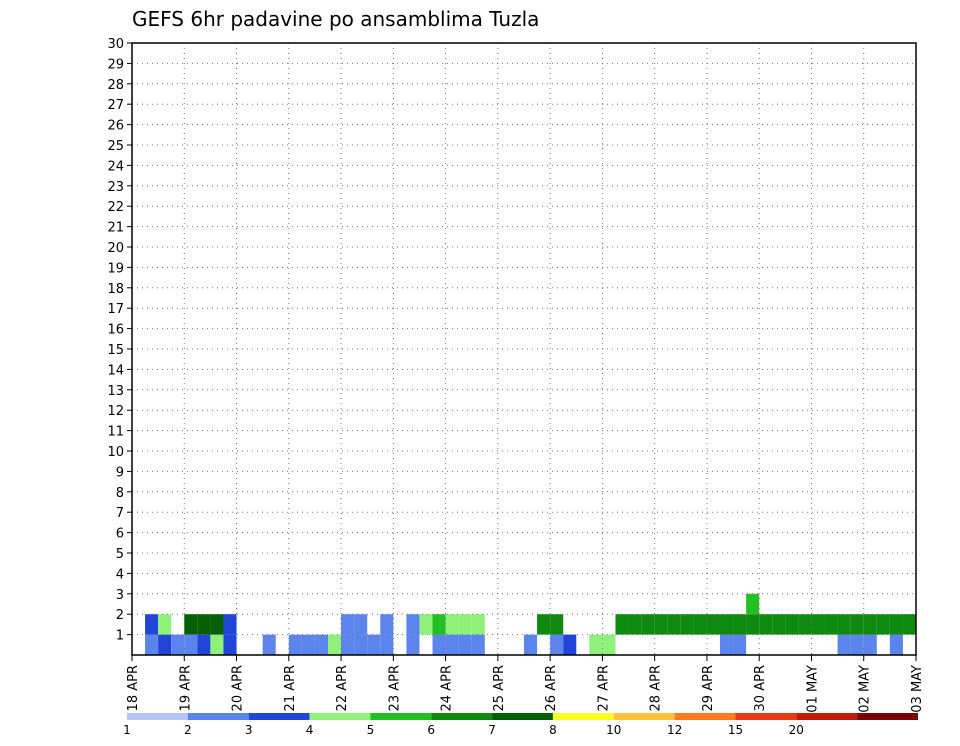 The width and height of the screenshot is (960, 746). What do you see at coordinates (120, 574) in the screenshot?
I see `y-tick-label: 4` at bounding box center [120, 574].